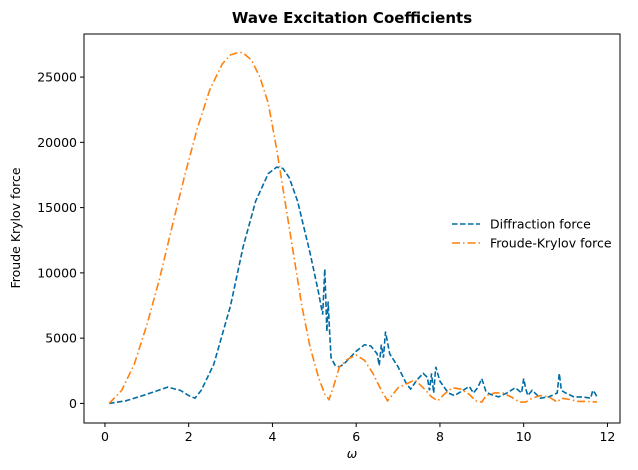 Image resolution: width=638 pixels, height=470 pixels. What do you see at coordinates (57, 272) in the screenshot?
I see `y-tick-label: 10000` at bounding box center [57, 272].